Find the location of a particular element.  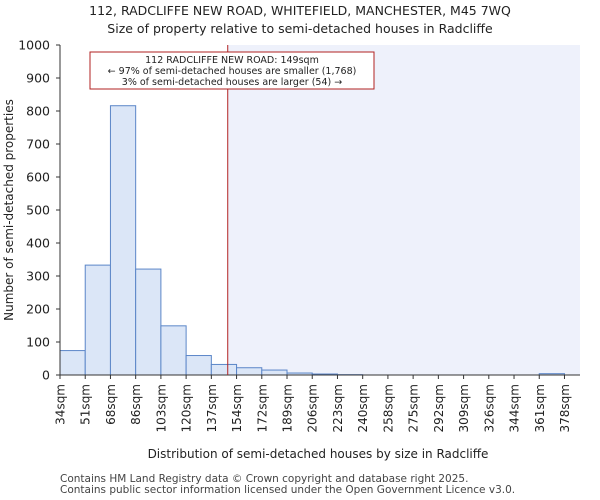

x-tick-label: 103sqm is located at coordinates (161, 408).